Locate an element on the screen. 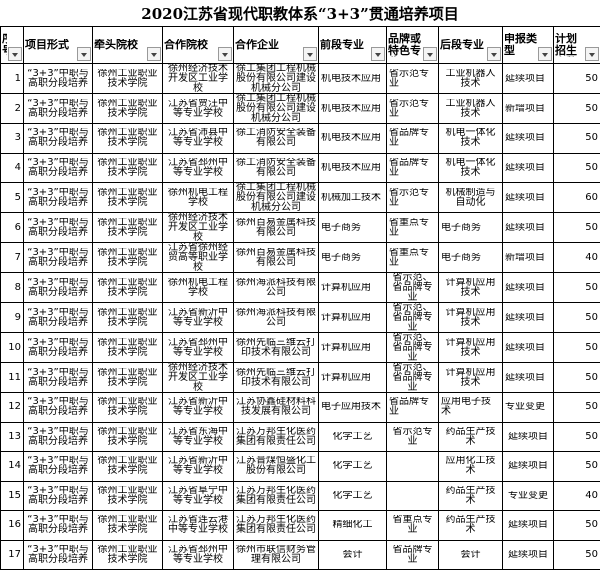 The width and height of the screenshot is (600, 571). header-cell-wrap: 合作企业 is located at coordinates (276, 45).